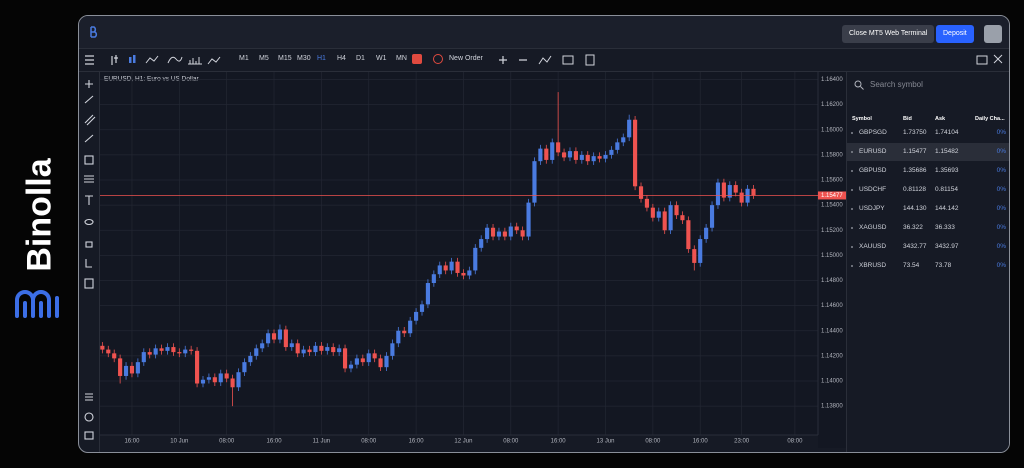 The image size is (1024, 468). I want to click on column-header: Ask, so click(940, 119).